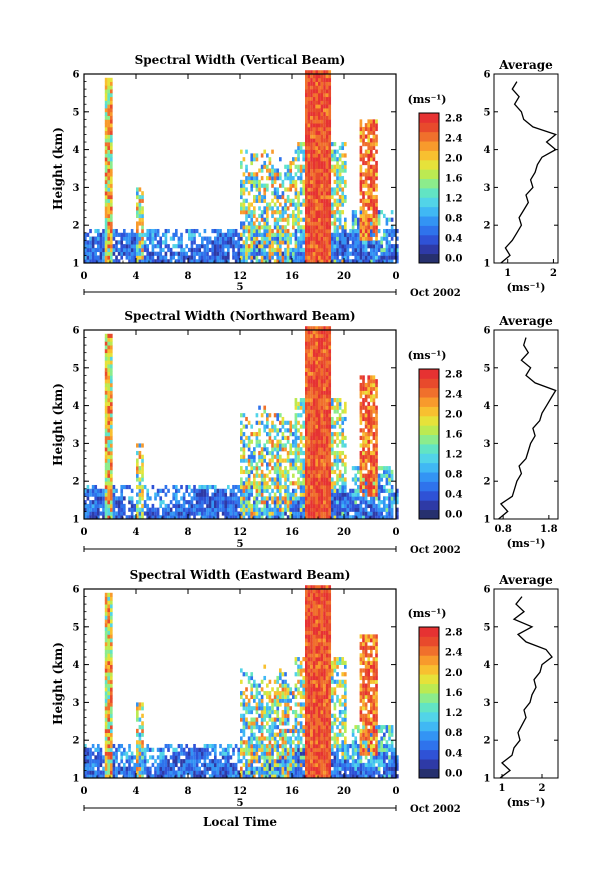 The image size is (616, 875). I want to click on colorbar-unit: (ms⁻¹), so click(427, 99).